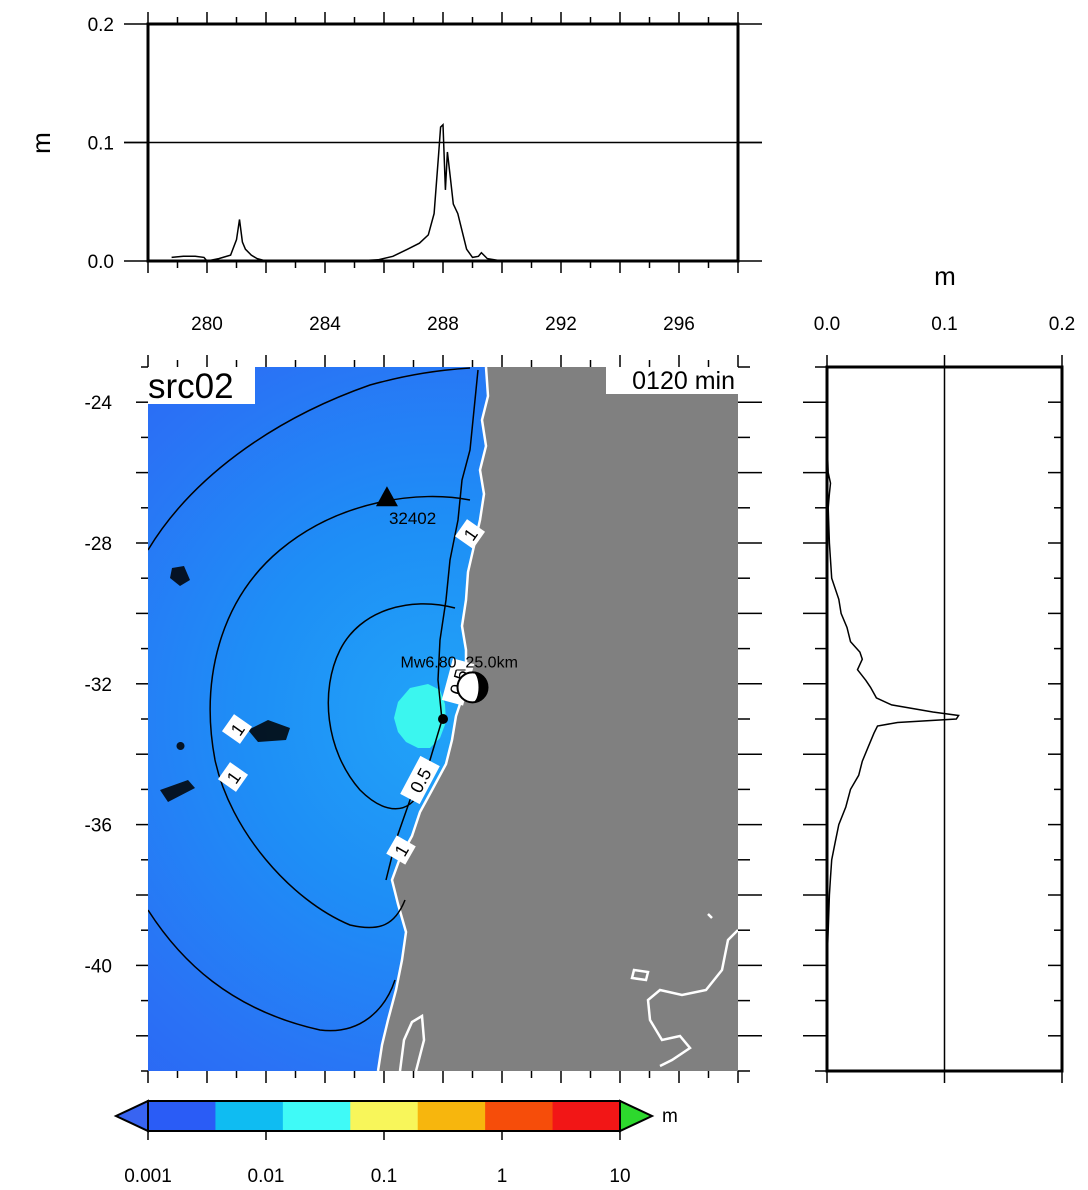 The image size is (1088, 1190). What do you see at coordinates (325, 324) in the screenshot?
I see `top-x-tick-label: 284` at bounding box center [325, 324].